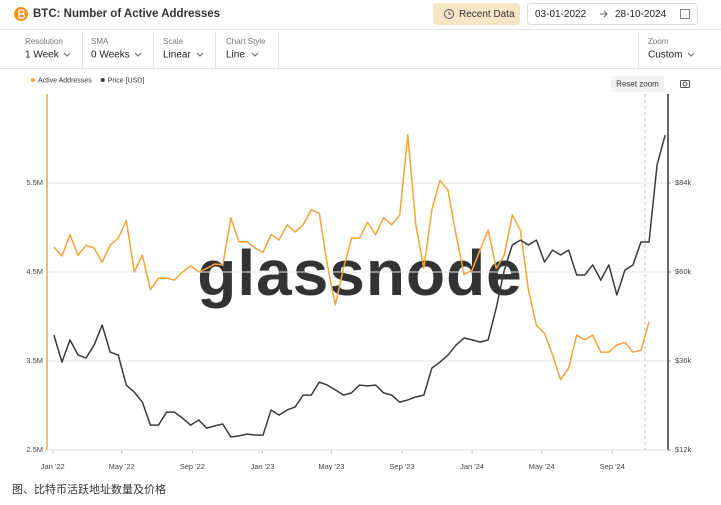 This screenshot has height=505, width=721. Describe the element at coordinates (34, 182) in the screenshot. I see `y-tick-label: 5.5M` at that location.